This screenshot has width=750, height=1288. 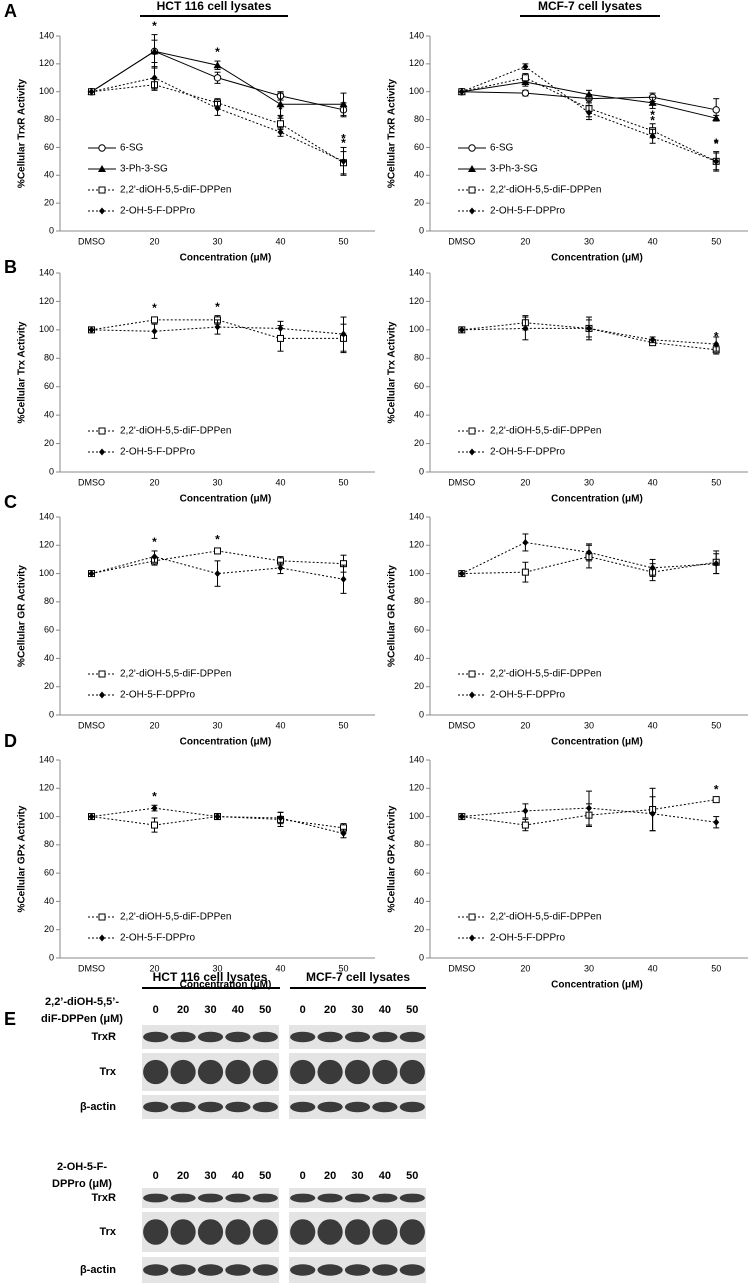 What do you see at coordinates (280, 241) in the screenshot?
I see `x-tick-label: 40` at bounding box center [280, 241].